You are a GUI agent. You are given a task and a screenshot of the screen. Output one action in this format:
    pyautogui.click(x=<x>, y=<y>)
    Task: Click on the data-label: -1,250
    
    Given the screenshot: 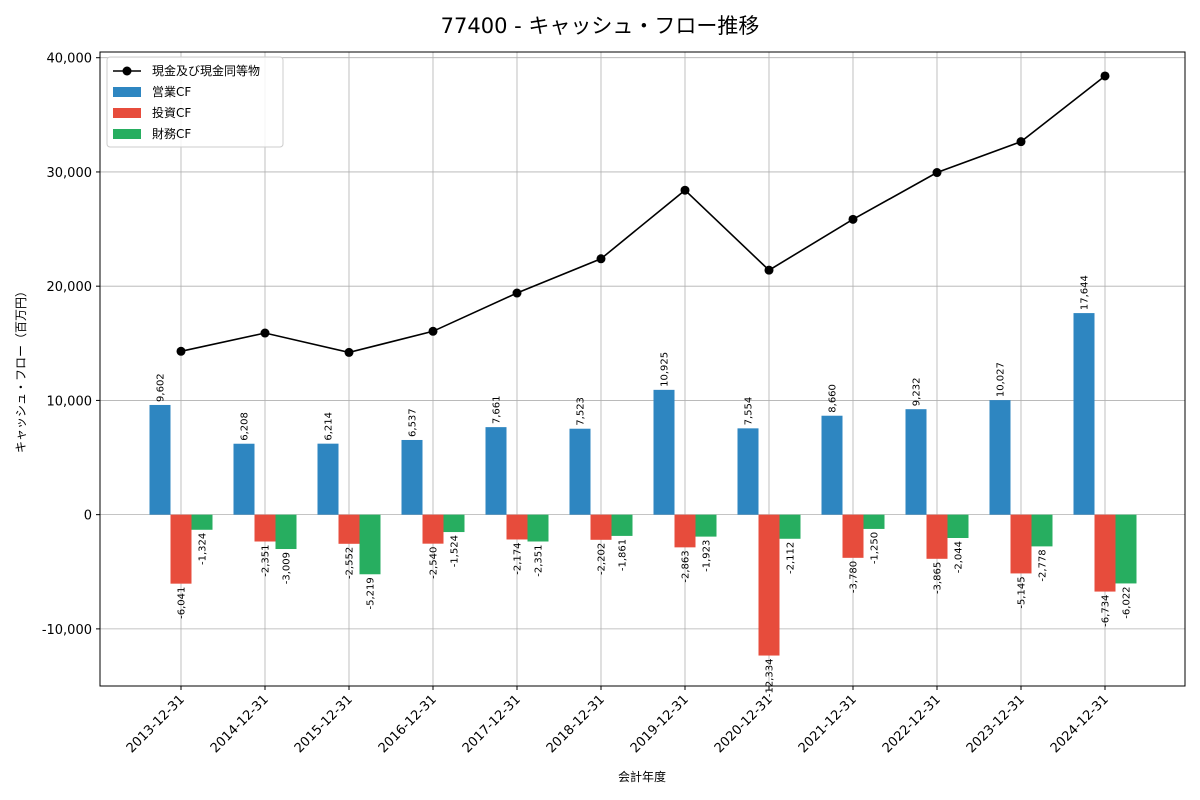 What is the action you would take?
    pyautogui.click(x=875, y=548)
    